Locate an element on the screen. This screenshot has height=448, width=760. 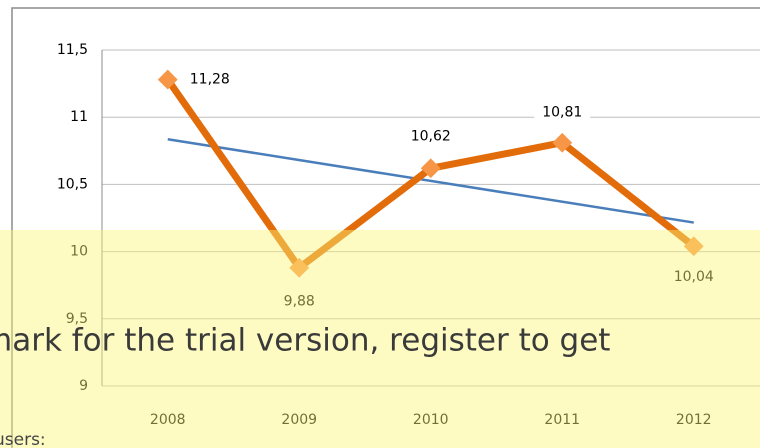
y-tick-label: 9 is located at coordinates (83, 386).